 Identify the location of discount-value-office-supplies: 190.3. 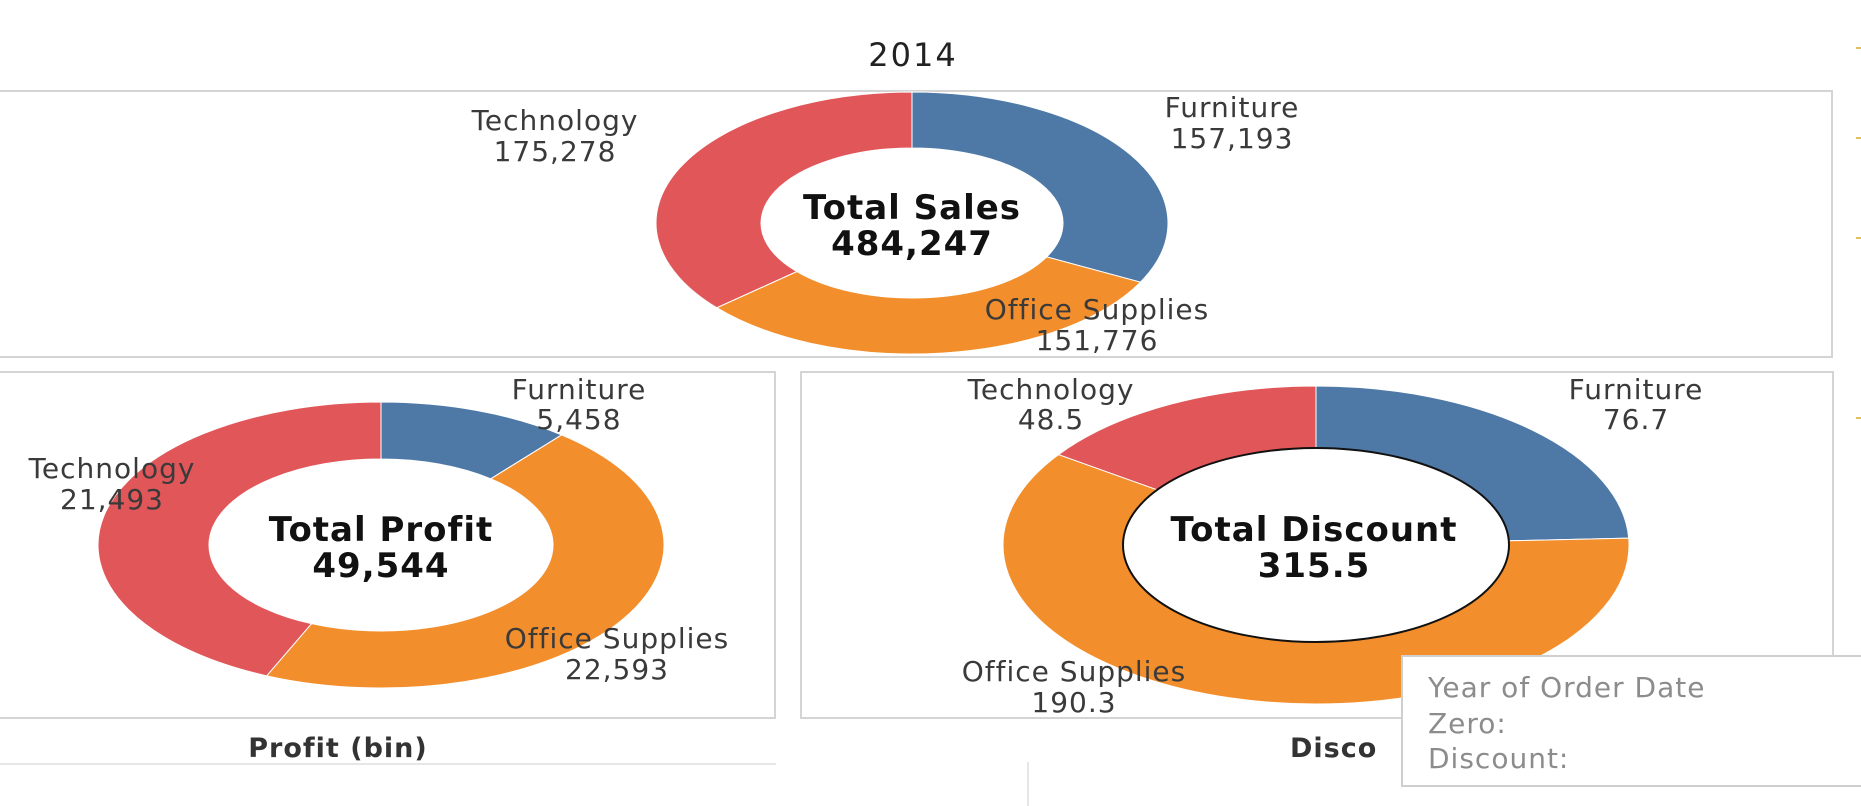
(1073, 702).